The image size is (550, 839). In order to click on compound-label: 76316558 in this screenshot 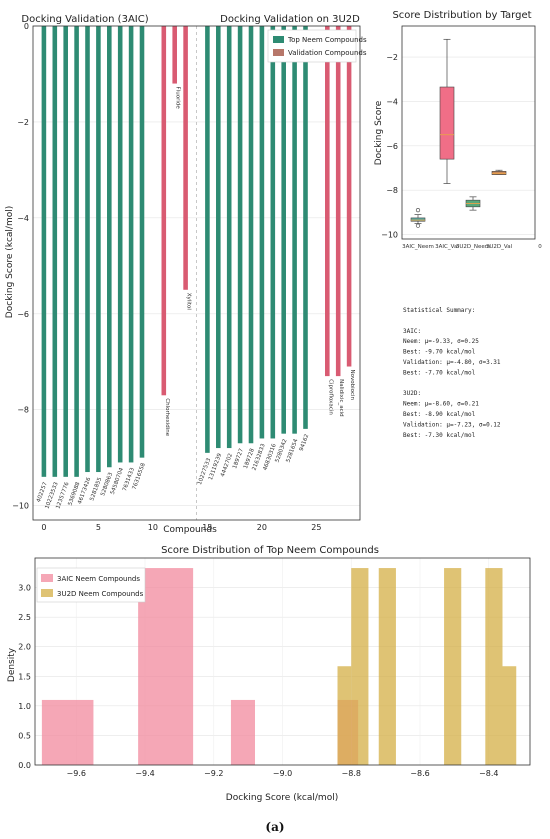, I will do `click(139, 476)`.